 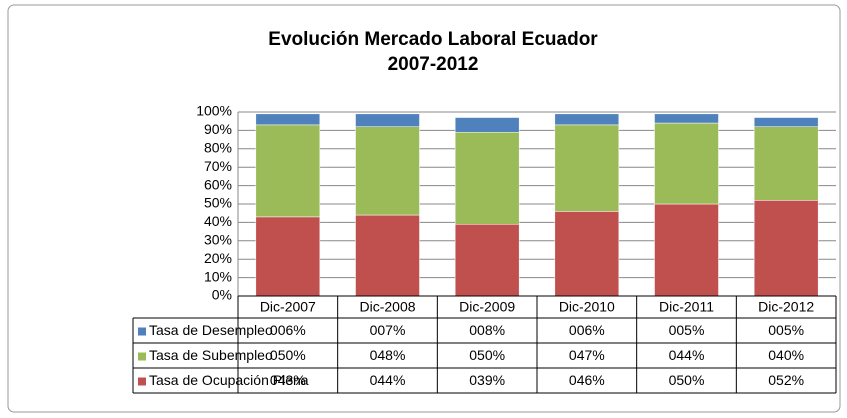 What do you see at coordinates (218, 148) in the screenshot?
I see `y-tick-label: 80%` at bounding box center [218, 148].